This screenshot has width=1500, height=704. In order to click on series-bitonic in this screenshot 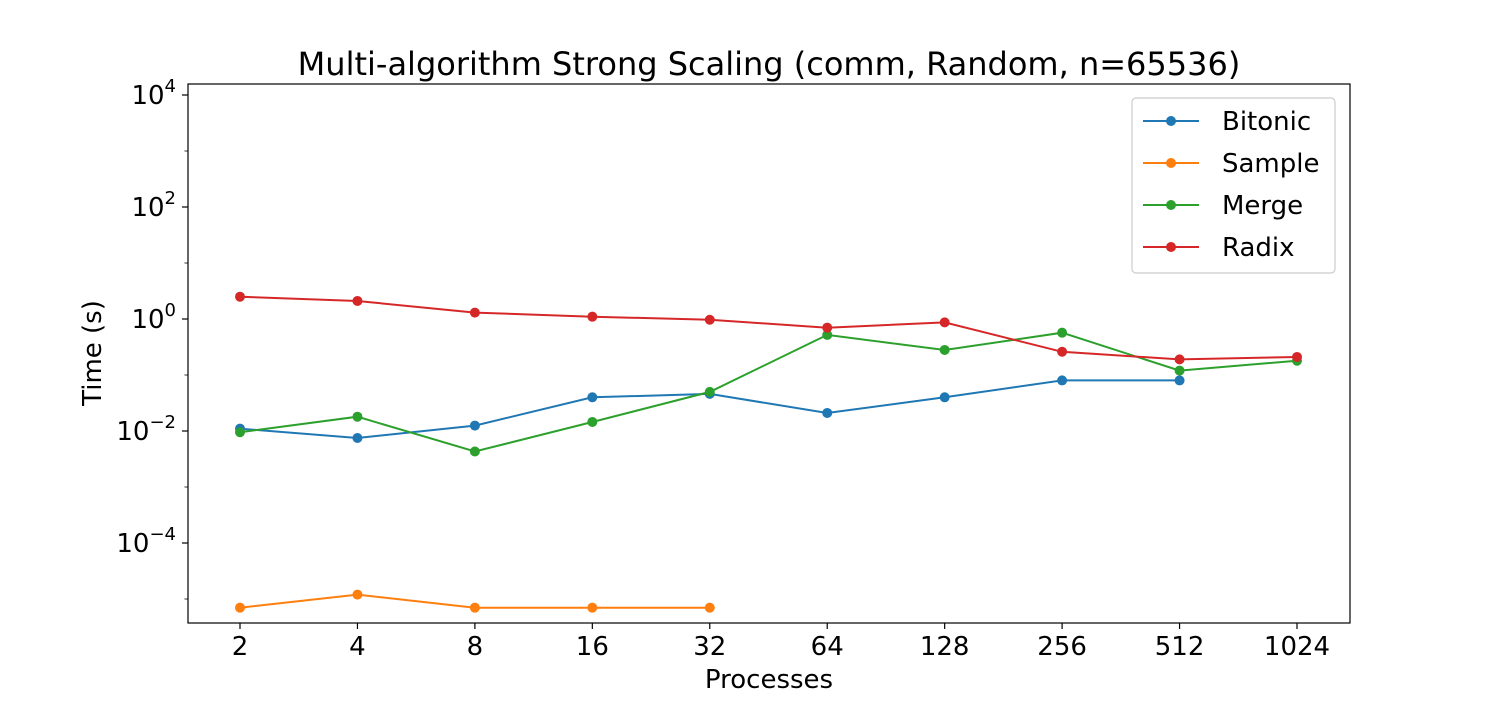, I will do `click(710, 409)`.